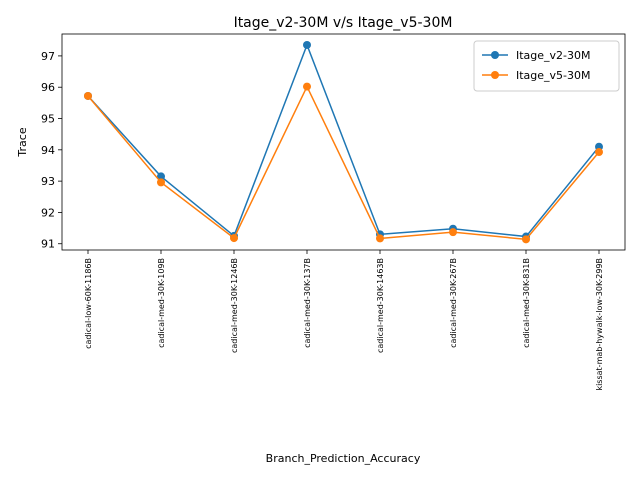 The width and height of the screenshot is (640, 480). Describe the element at coordinates (48, 150) in the screenshot. I see `y-tick-label: 94` at that location.